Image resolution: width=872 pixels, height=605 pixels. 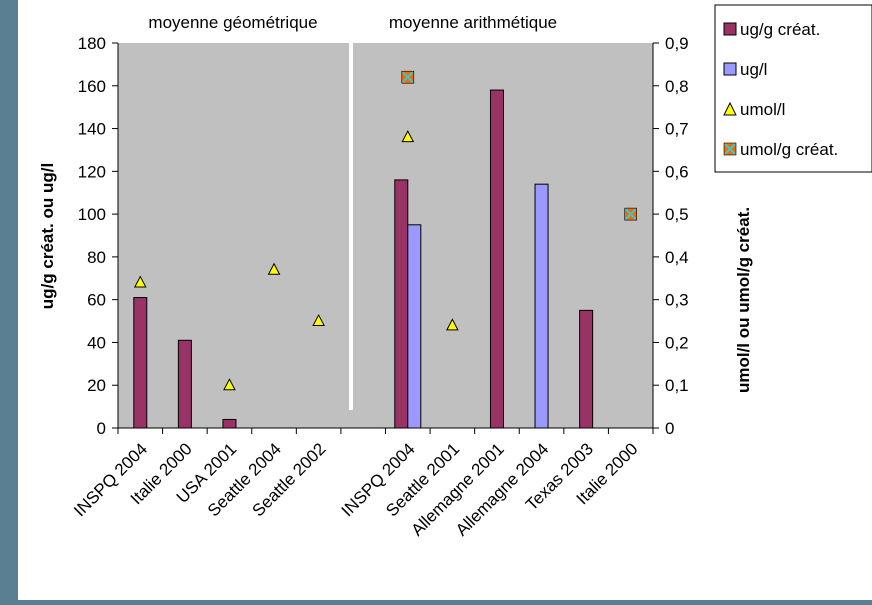 What do you see at coordinates (677, 214) in the screenshot?
I see `y-right-tick-label: 0,5` at bounding box center [677, 214].